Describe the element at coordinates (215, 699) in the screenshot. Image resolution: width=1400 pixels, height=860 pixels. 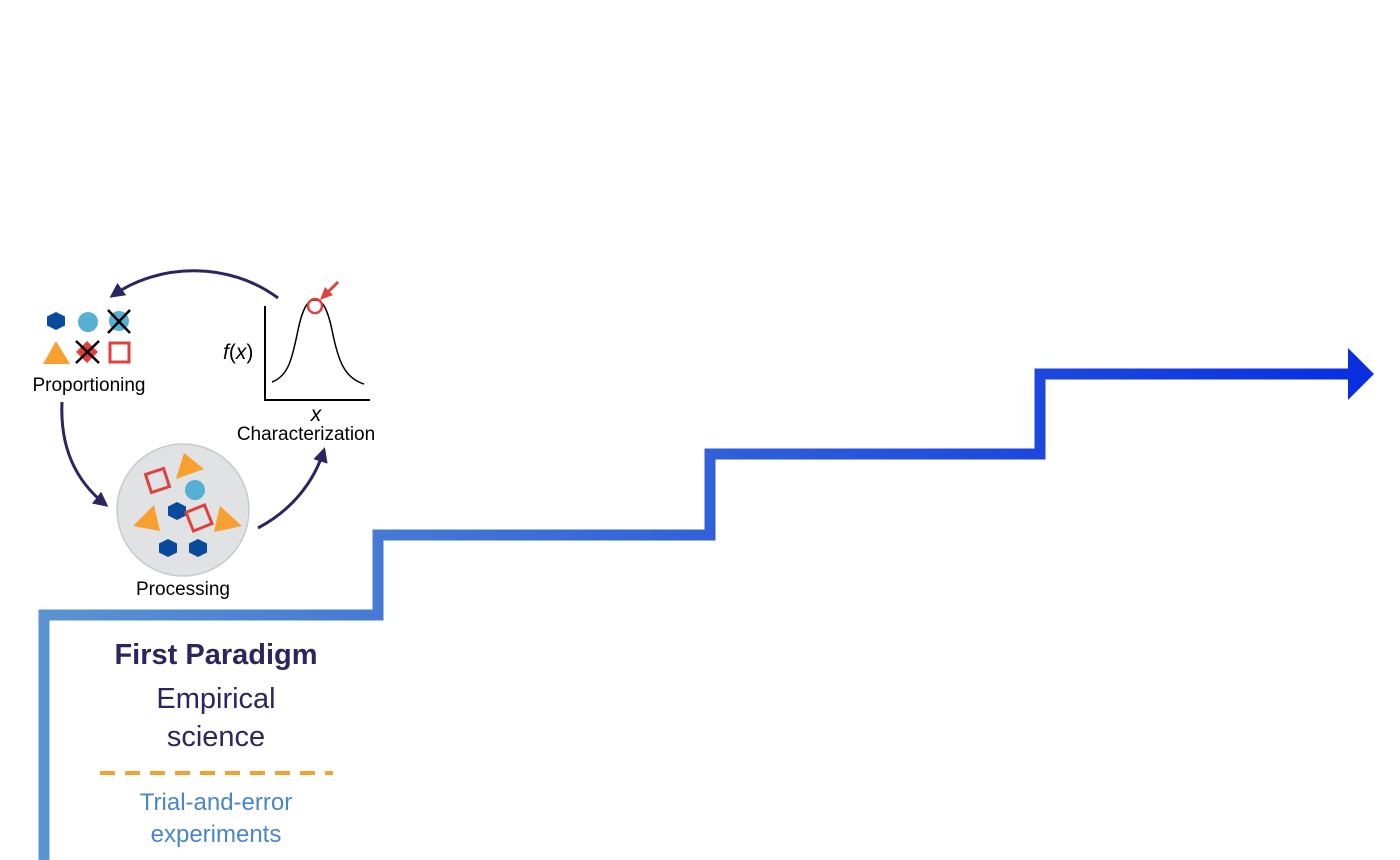
I see `paradigm-subtitle-line1: Empirical` at that location.